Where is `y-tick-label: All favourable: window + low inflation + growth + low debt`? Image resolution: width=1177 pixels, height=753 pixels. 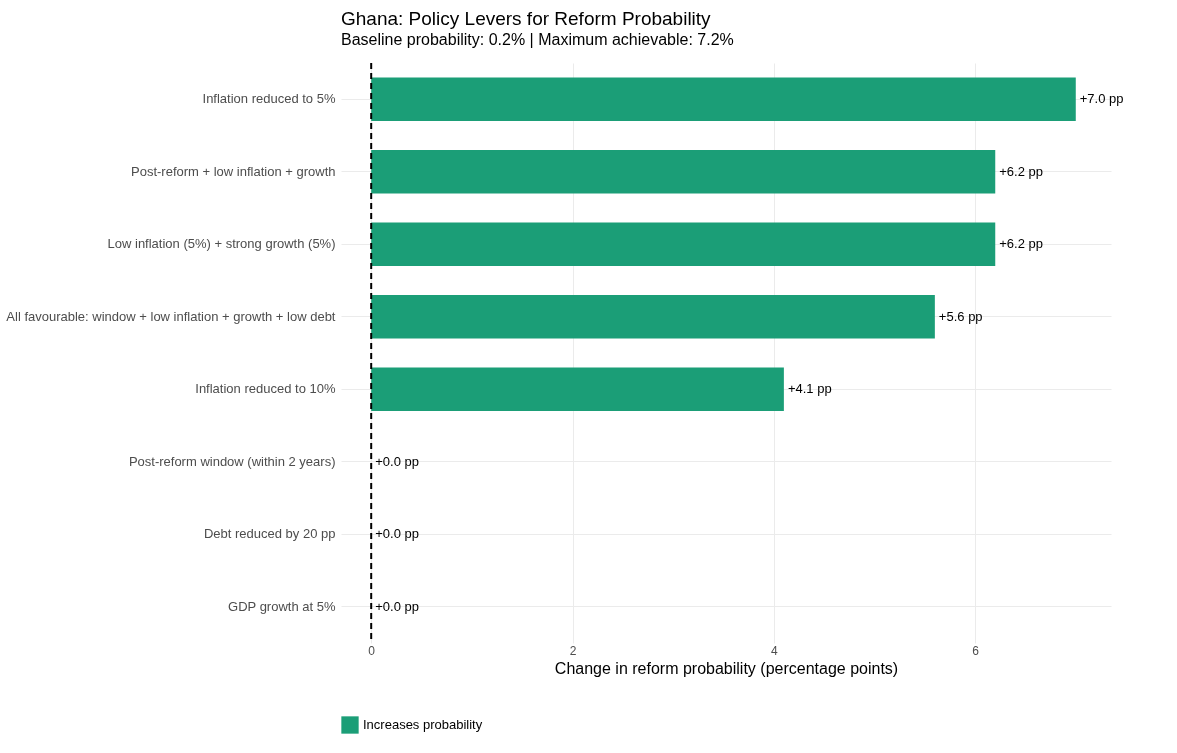
y-tick-label: All favourable: window + low inflation + growth + low debt is located at coordinates (171, 316).